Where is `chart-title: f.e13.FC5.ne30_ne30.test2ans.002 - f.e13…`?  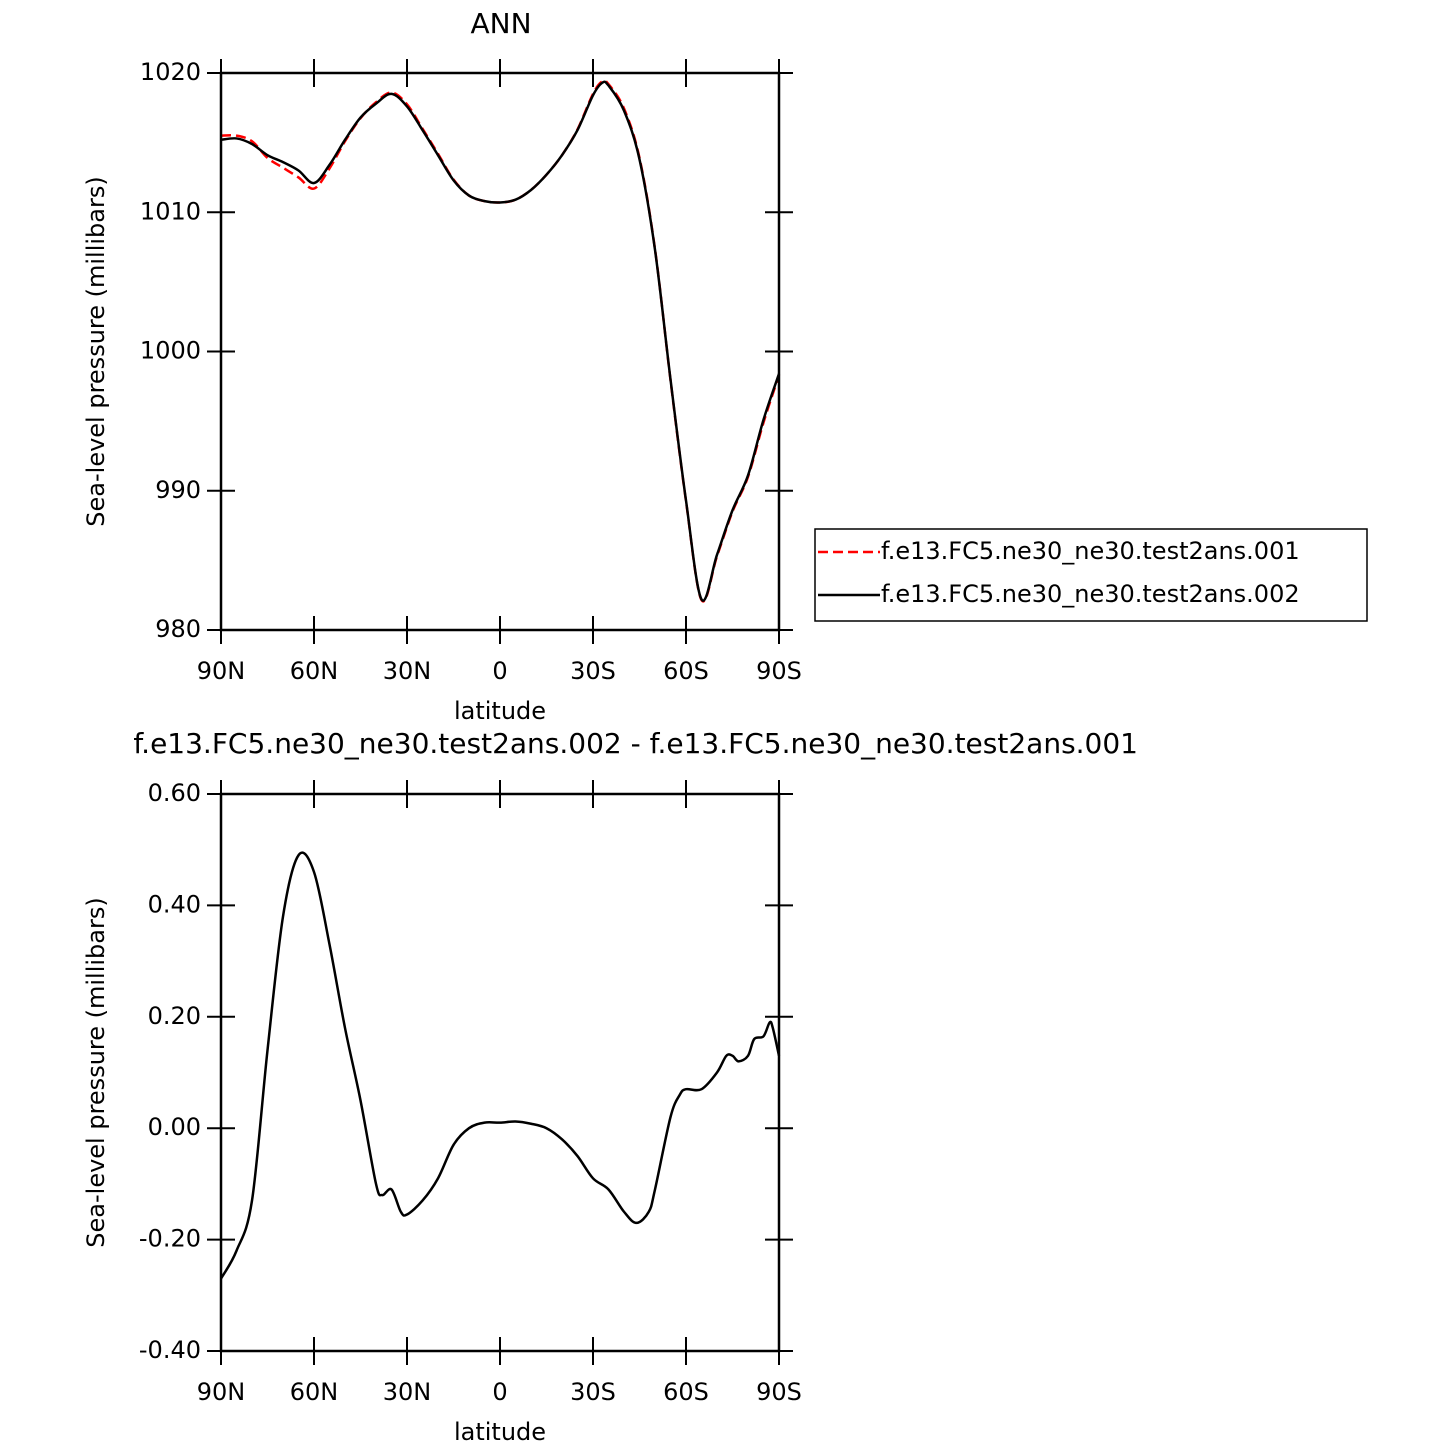
chart-title: f.e13.FC5.ne30_ne30.test2ans.002 - f.e13… is located at coordinates (635, 743).